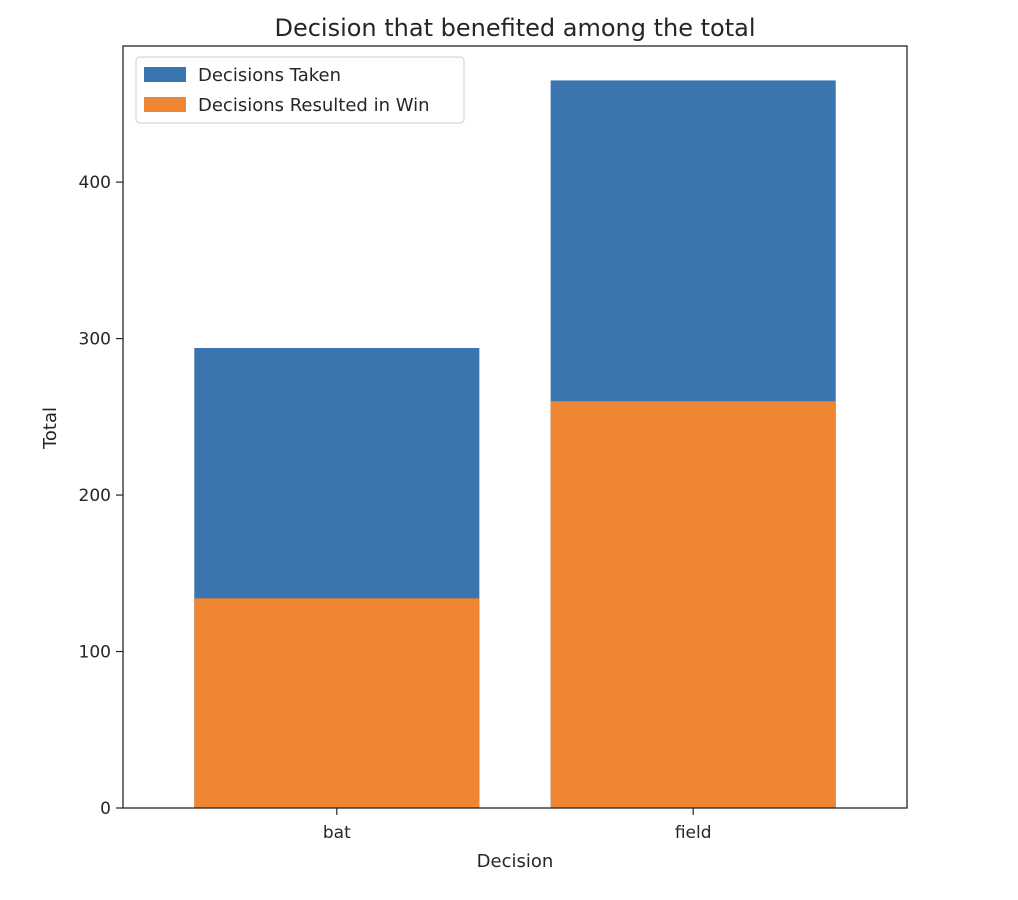  I want to click on y-tick-label: 300, so click(95, 340).